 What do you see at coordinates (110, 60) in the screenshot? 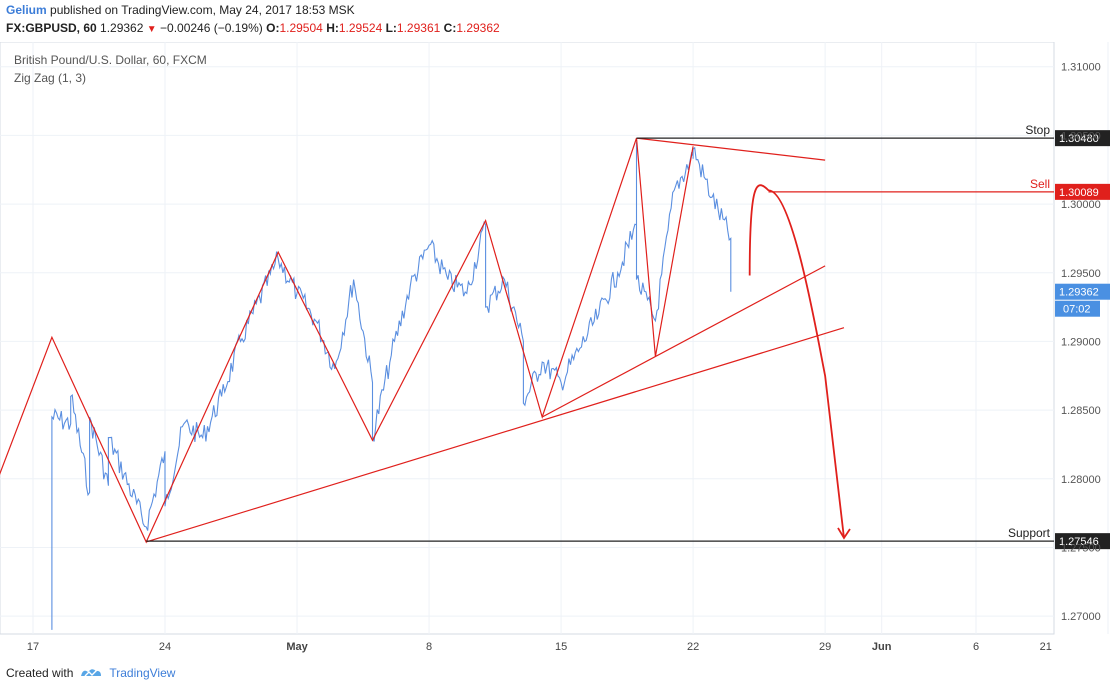
I see `instrument-legend: British Pound/U.S. Dollar, 60, FXCM` at bounding box center [110, 60].